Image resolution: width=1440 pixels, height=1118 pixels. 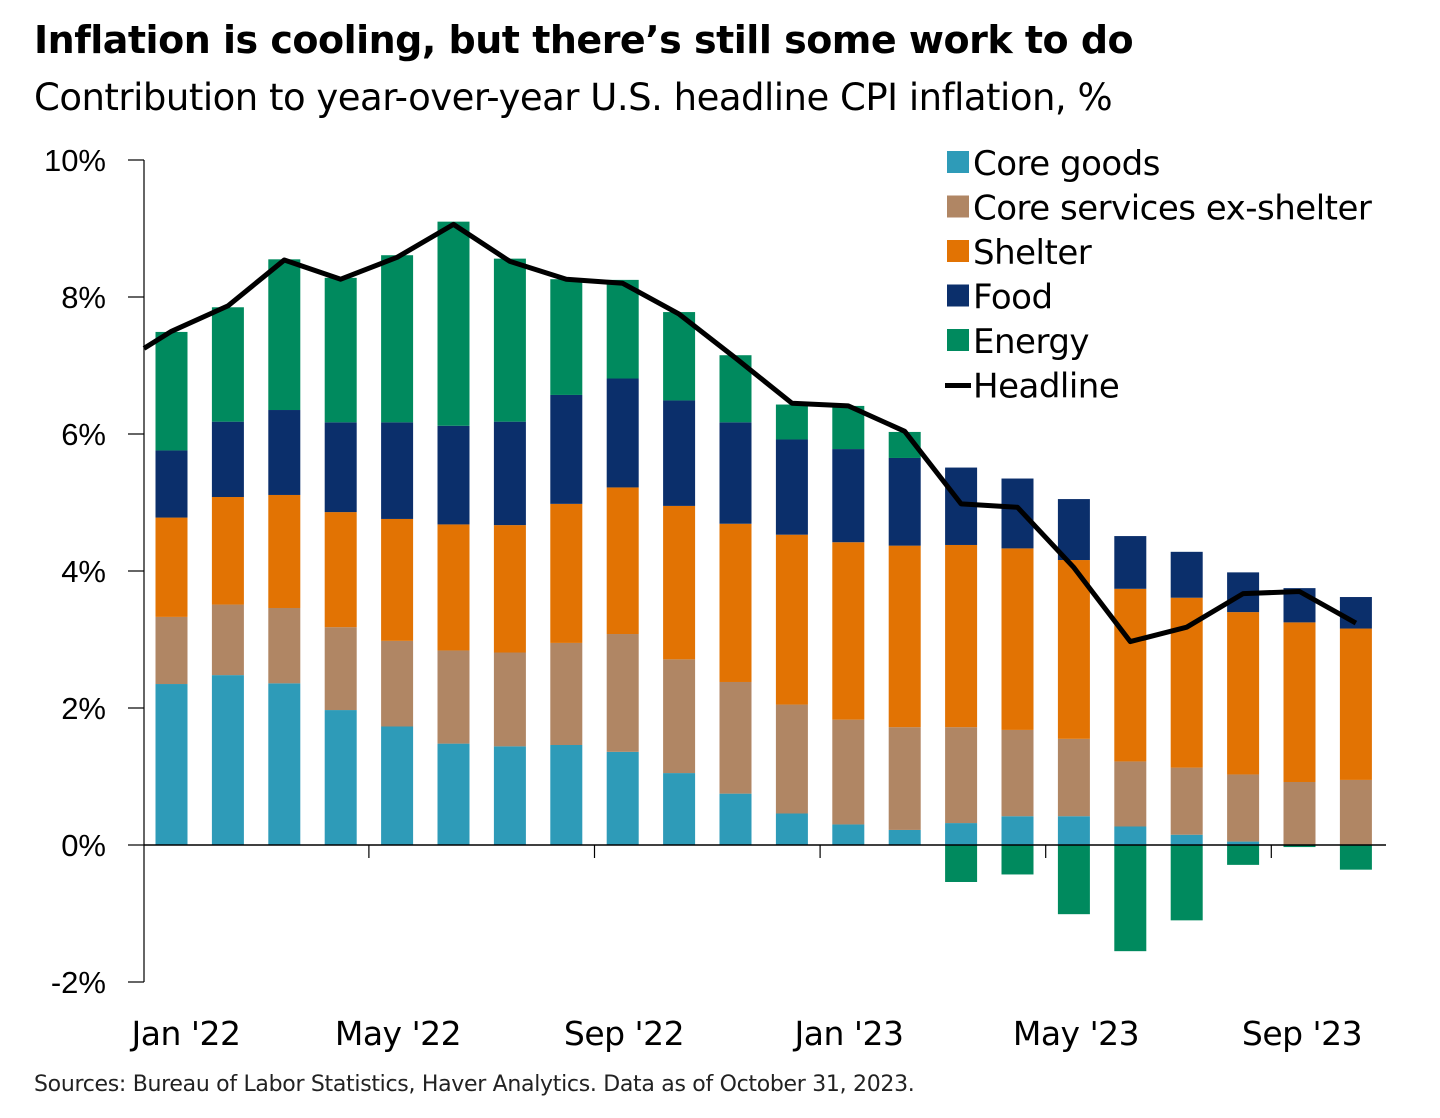 I want to click on x-tick-label: May '22, so click(x=398, y=1033).